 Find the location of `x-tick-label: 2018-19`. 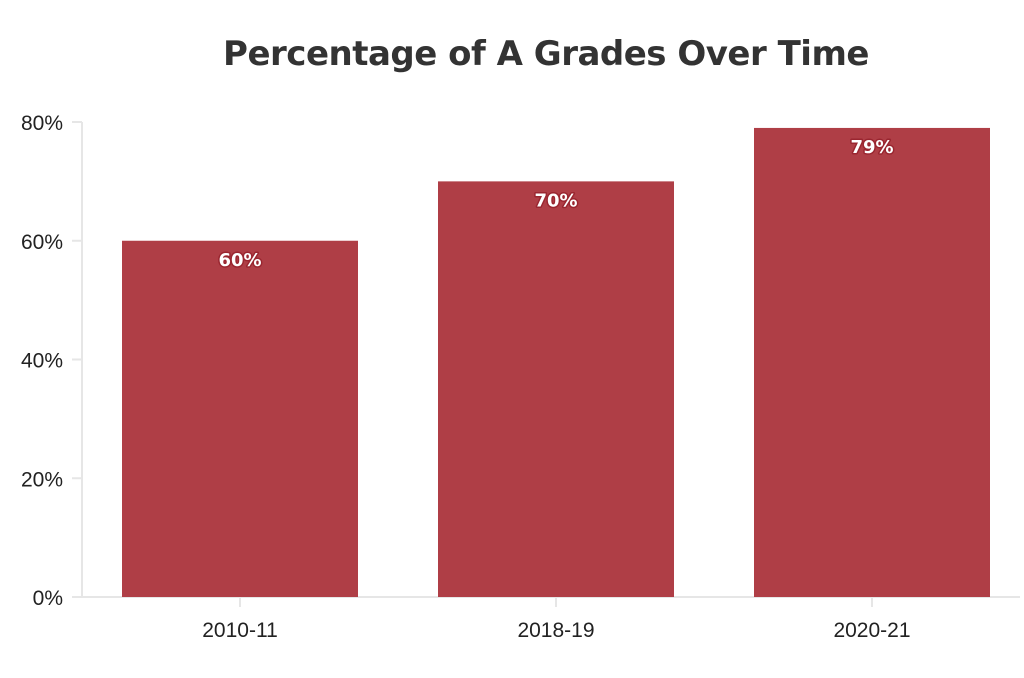

x-tick-label: 2018-19 is located at coordinates (555, 630).